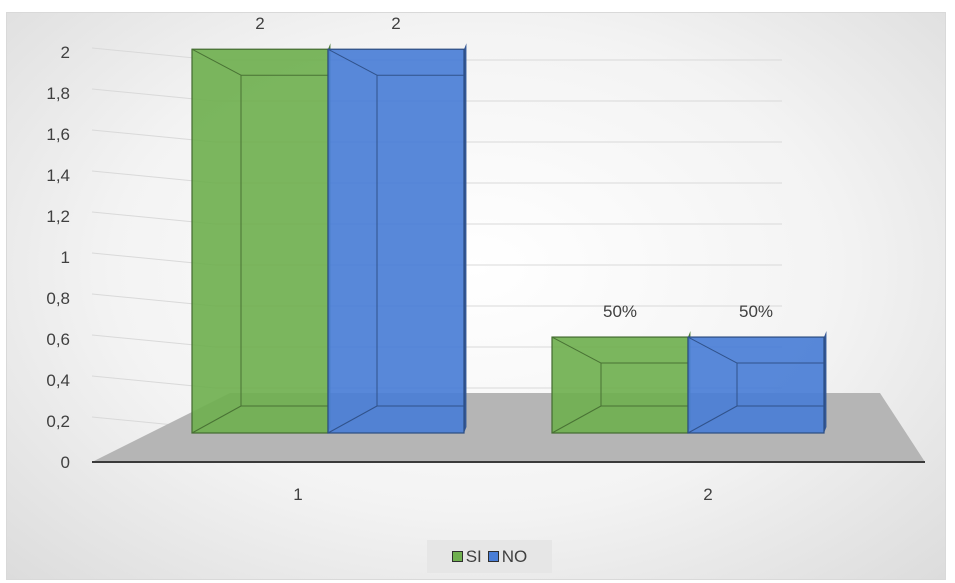 The width and height of the screenshot is (955, 583). Describe the element at coordinates (65, 52) in the screenshot. I see `y-tick-label: 2` at that location.